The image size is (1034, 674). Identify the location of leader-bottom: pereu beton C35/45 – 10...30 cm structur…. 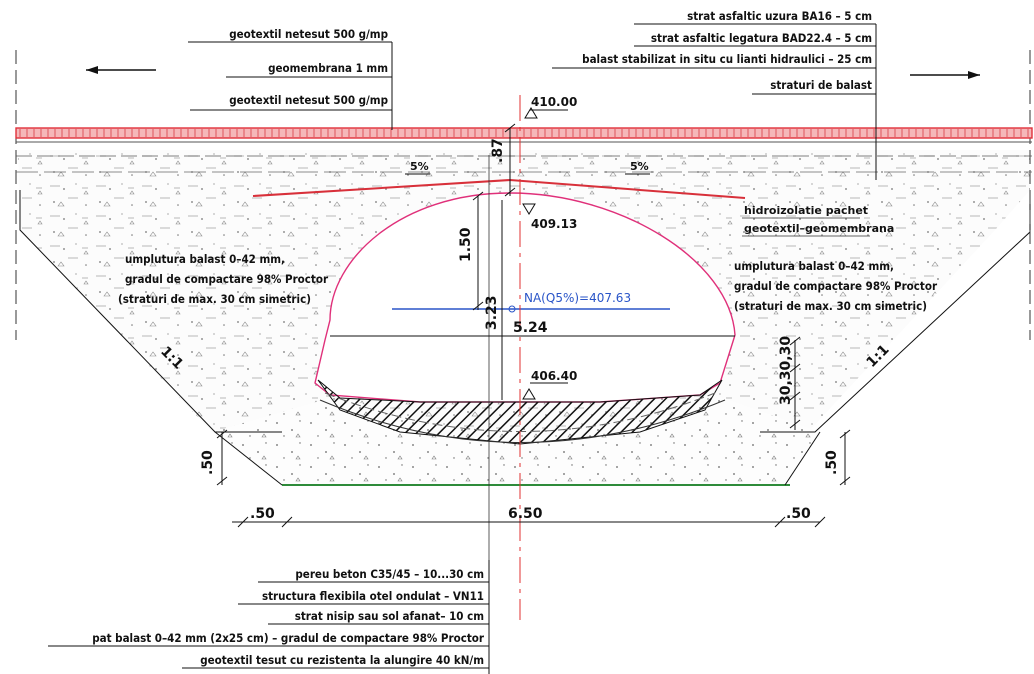
(269, 617).